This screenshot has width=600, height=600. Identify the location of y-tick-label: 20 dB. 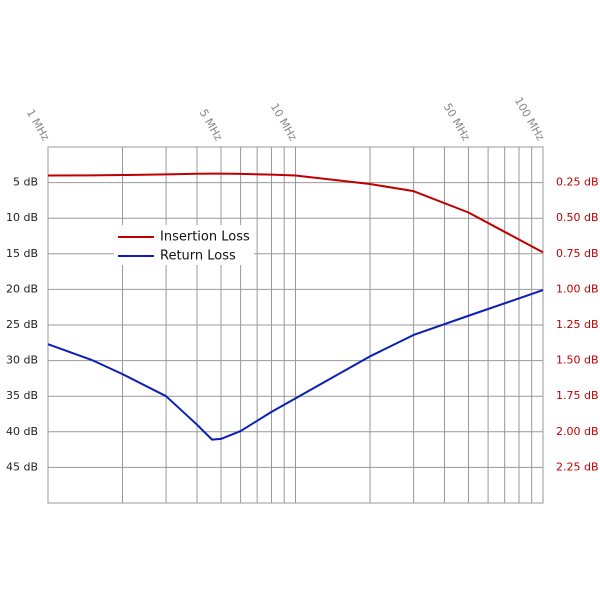
(22, 288).